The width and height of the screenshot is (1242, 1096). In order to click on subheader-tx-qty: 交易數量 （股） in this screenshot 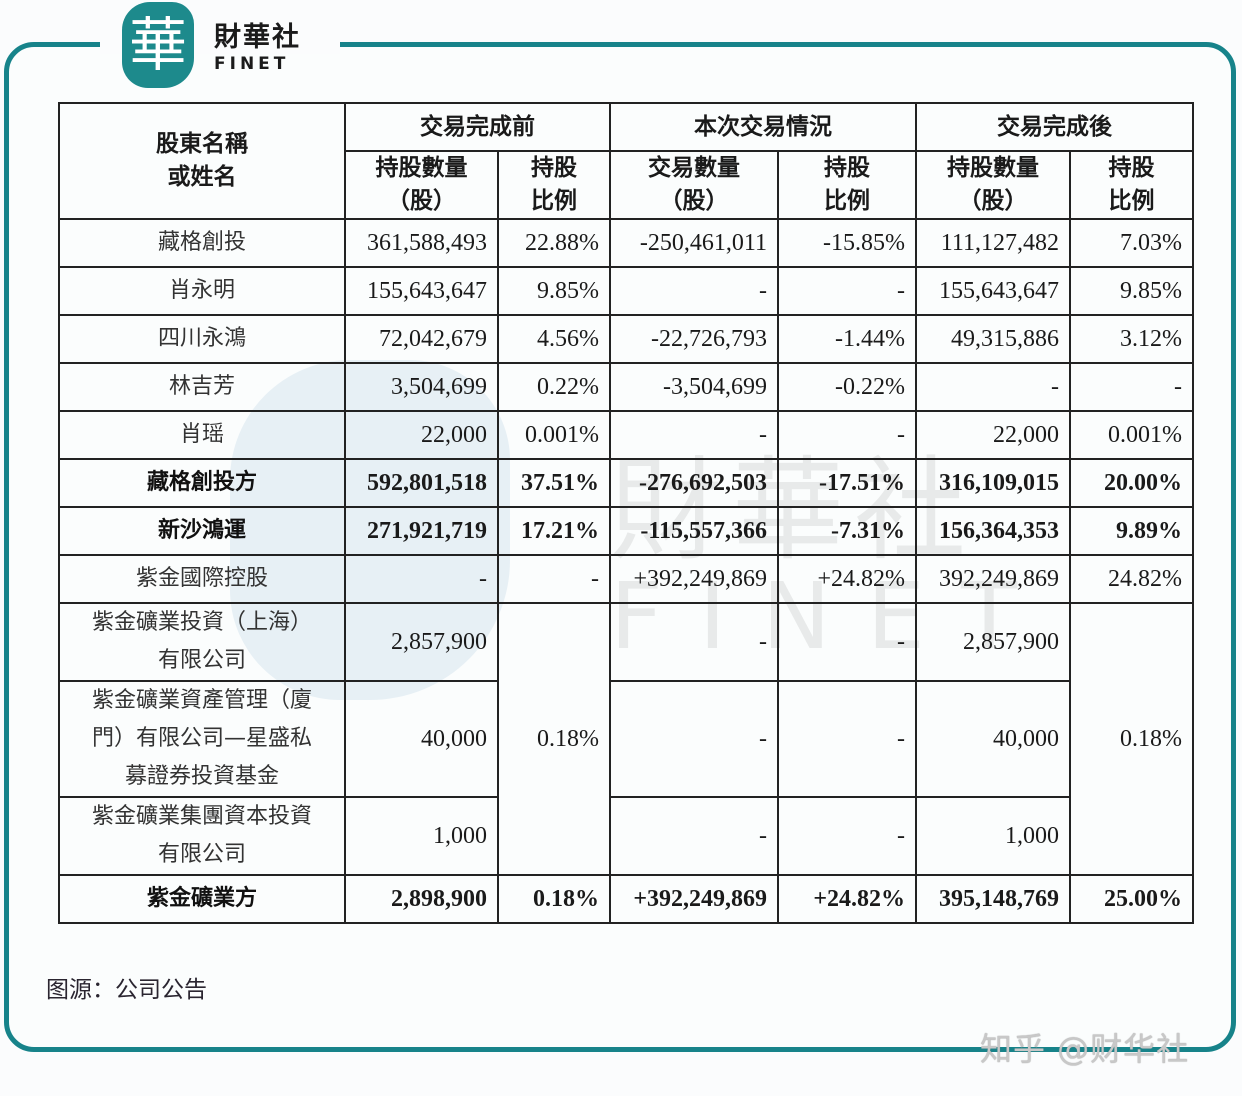, I will do `click(694, 185)`.